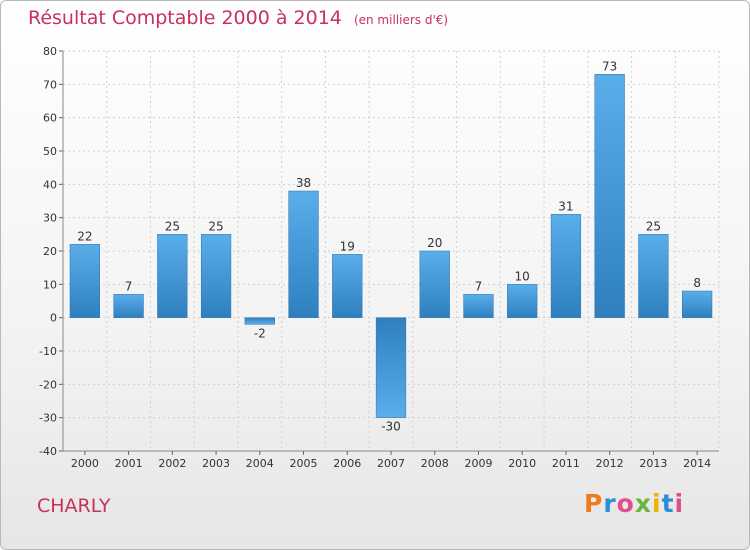  I want to click on data-label: 38, so click(303, 183).